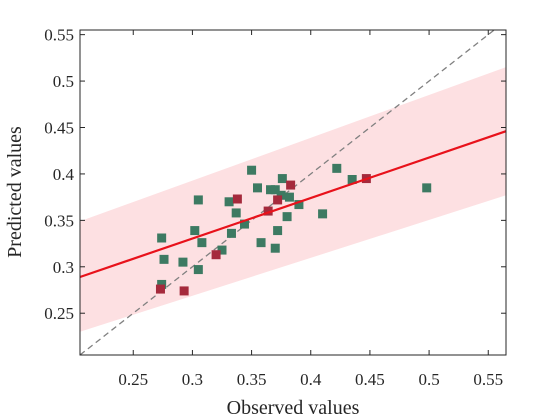  Describe the element at coordinates (370, 379) in the screenshot. I see `x-tick-label: 0.45` at that location.